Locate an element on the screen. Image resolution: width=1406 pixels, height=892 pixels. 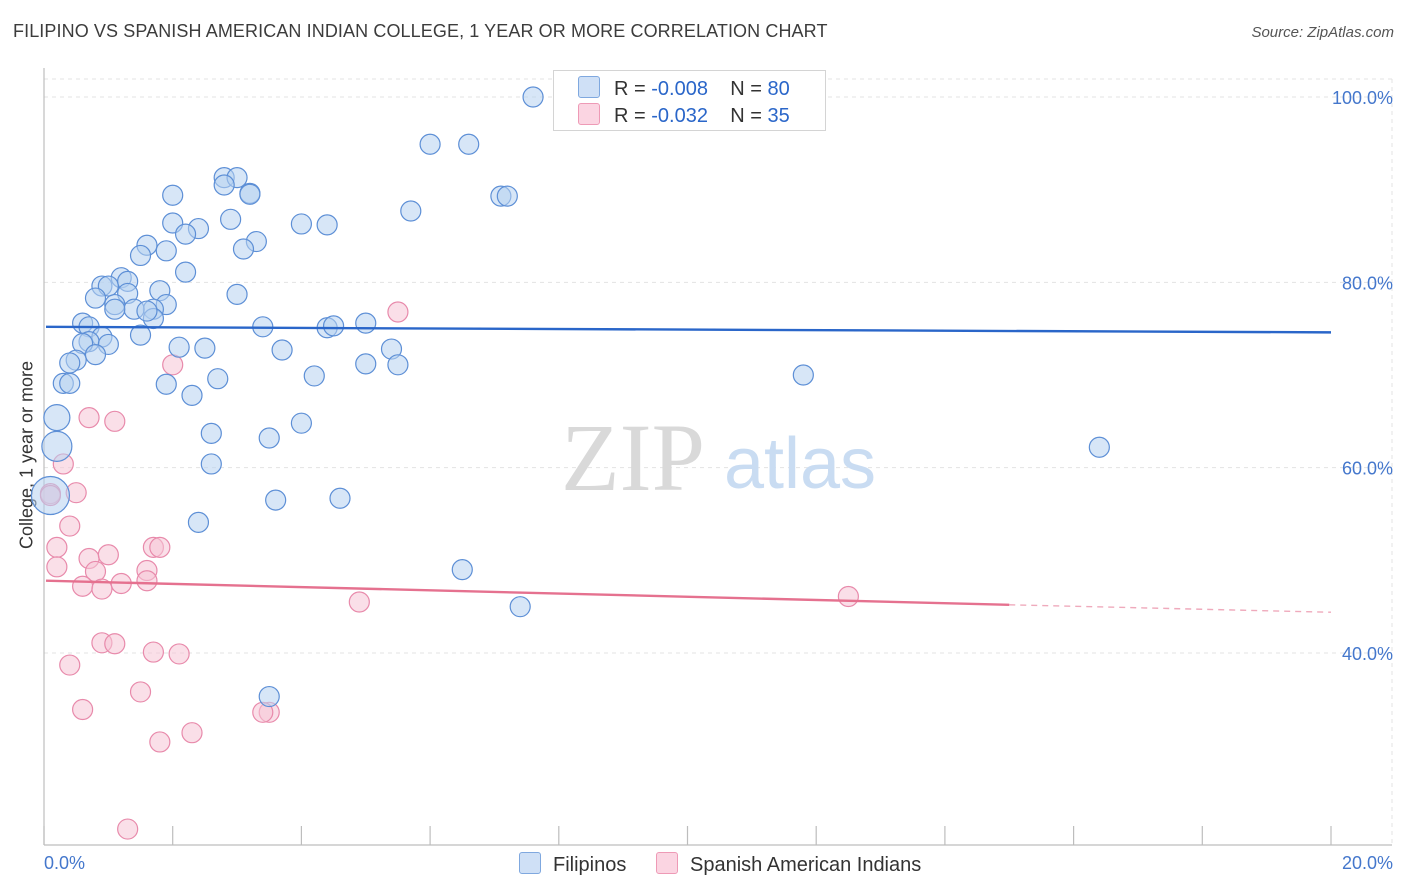
watermark: ZIP atlas is located at coordinates (718, 457).